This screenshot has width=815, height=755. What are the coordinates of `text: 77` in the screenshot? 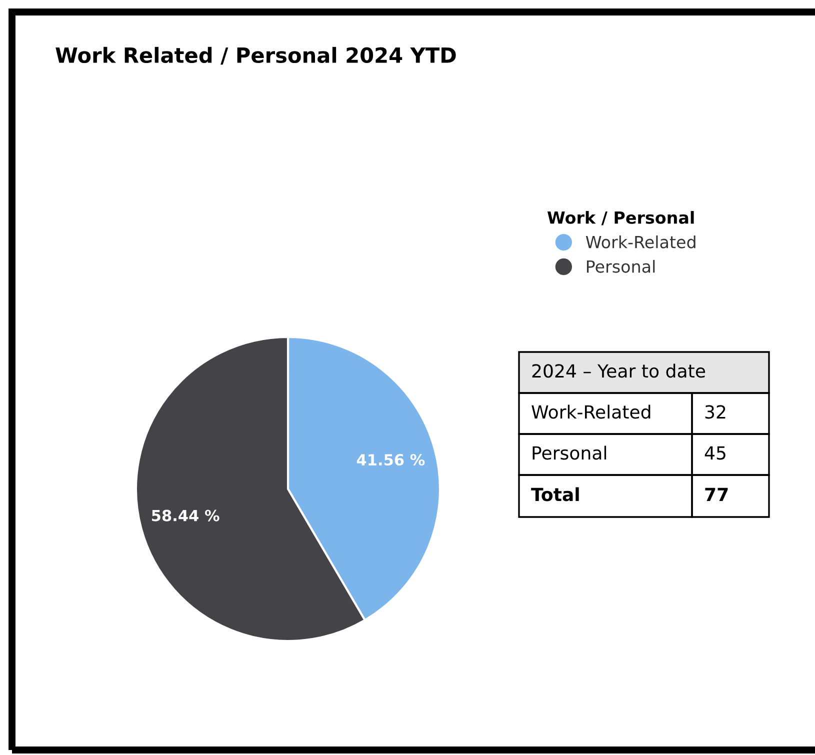 It's located at (716, 494).